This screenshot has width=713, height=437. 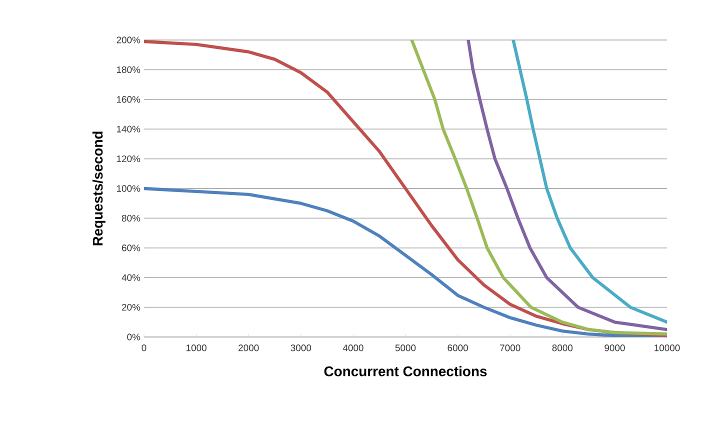 What do you see at coordinates (133, 337) in the screenshot?
I see `y-tick-label: 0%` at bounding box center [133, 337].